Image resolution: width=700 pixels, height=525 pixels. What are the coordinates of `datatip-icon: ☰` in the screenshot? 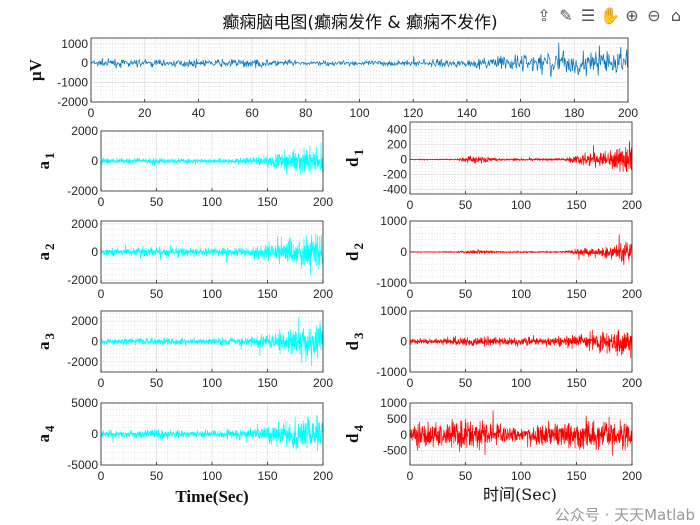 It's located at (588, 15).